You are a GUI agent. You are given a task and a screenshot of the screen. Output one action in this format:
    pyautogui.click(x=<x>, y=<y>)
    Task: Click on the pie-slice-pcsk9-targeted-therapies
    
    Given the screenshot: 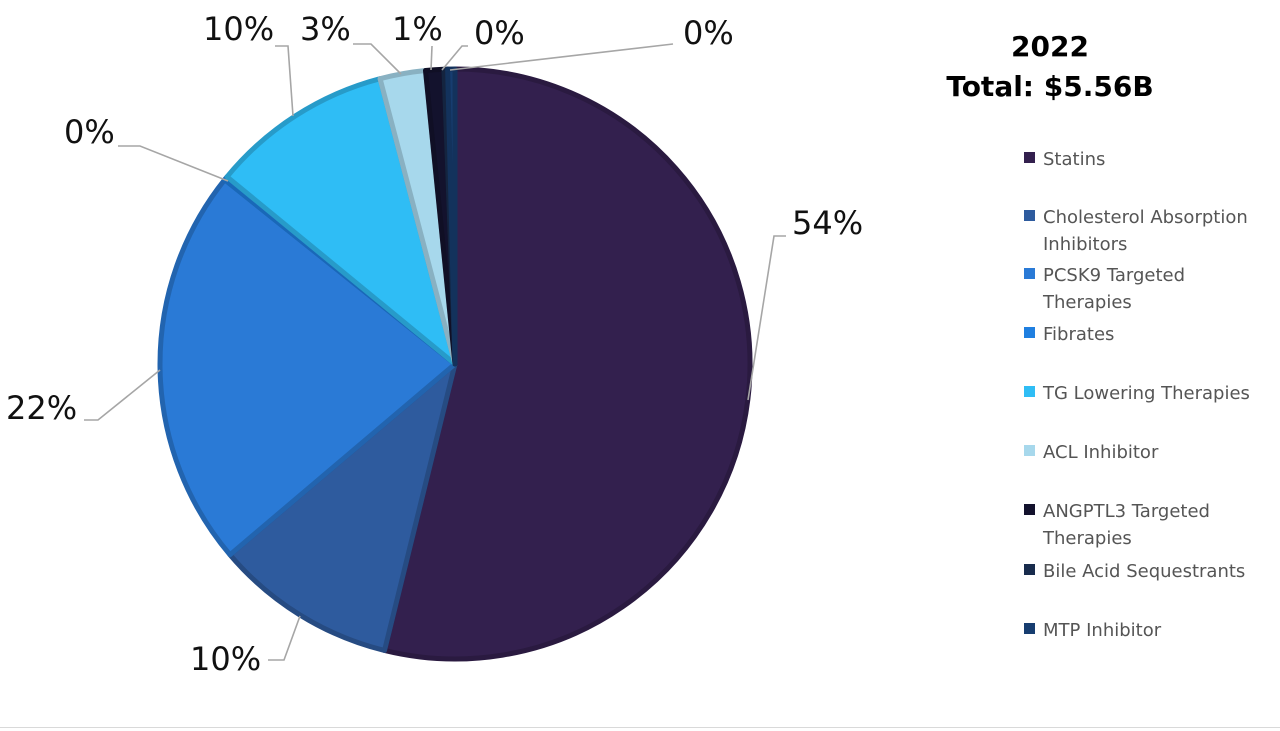 What is the action you would take?
    pyautogui.click(x=307, y=367)
    